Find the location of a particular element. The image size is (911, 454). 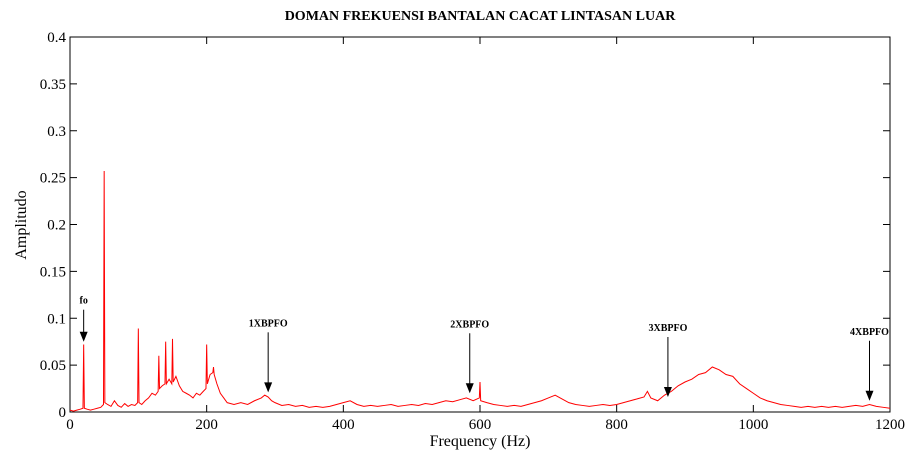

x-tick-label: 800 is located at coordinates (616, 425).